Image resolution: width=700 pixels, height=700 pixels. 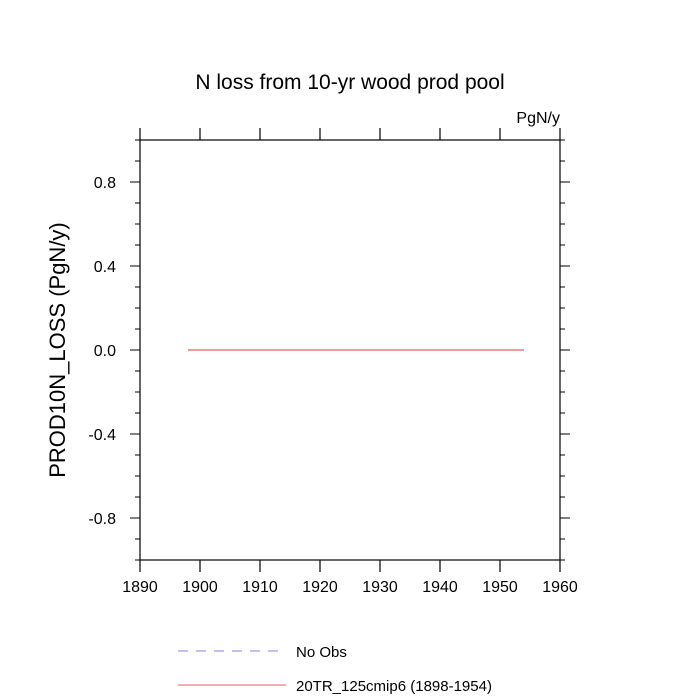 What do you see at coordinates (349, 82) in the screenshot?
I see `chart-title: N loss from 10-yr wood prod pool` at bounding box center [349, 82].